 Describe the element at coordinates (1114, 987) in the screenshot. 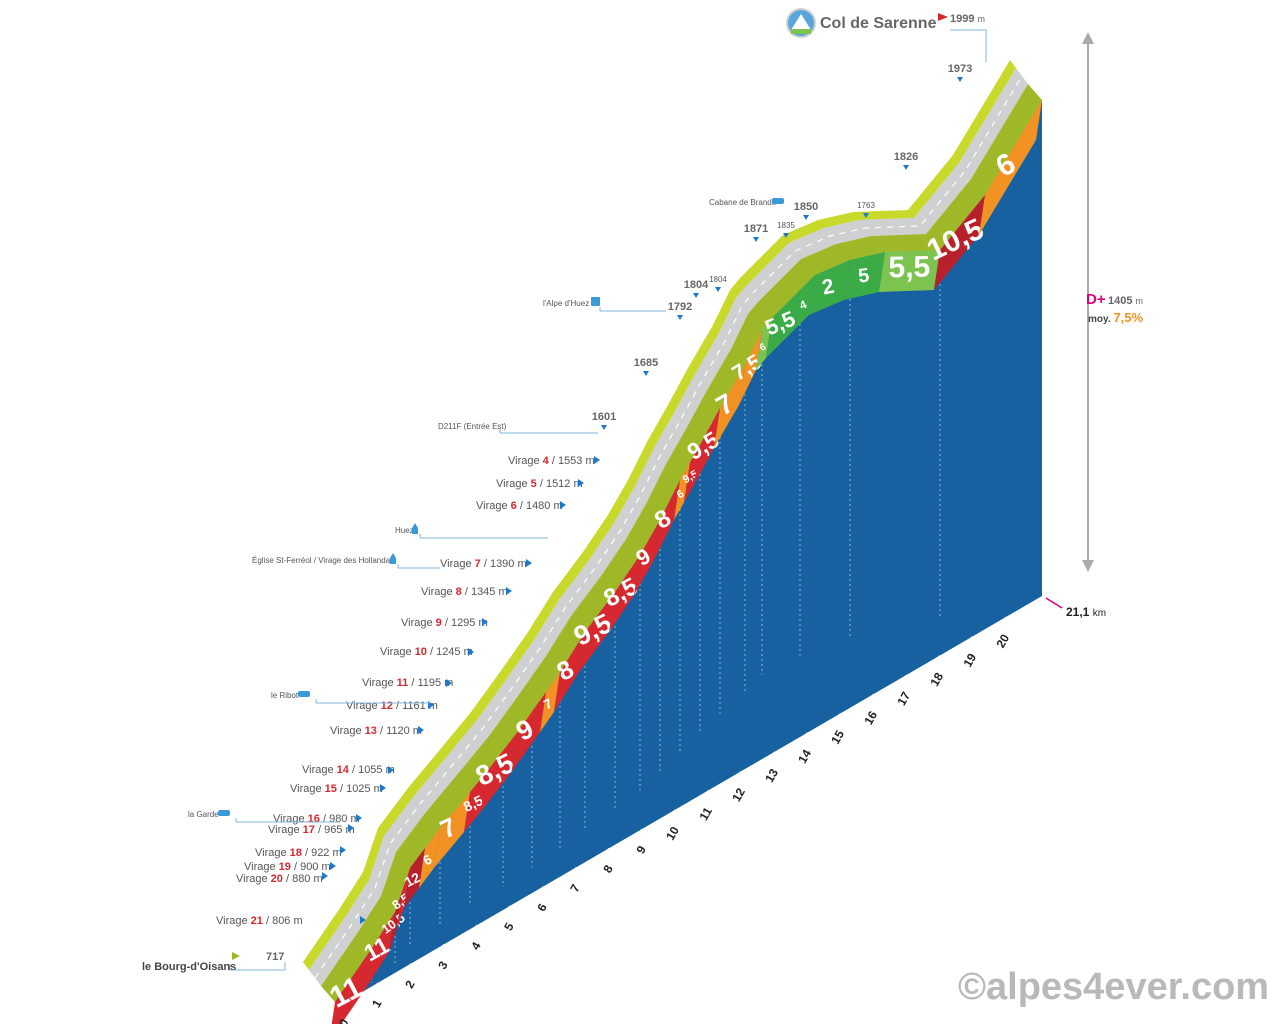

I see `watermark: ©alpes4ever.com` at that location.